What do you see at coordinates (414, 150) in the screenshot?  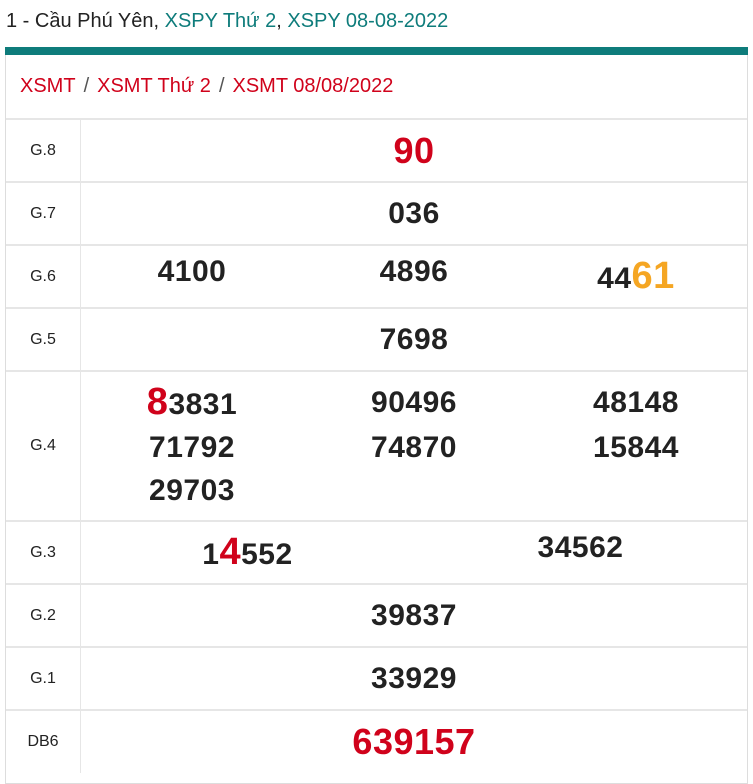 I see `prize-number: 90` at bounding box center [414, 150].